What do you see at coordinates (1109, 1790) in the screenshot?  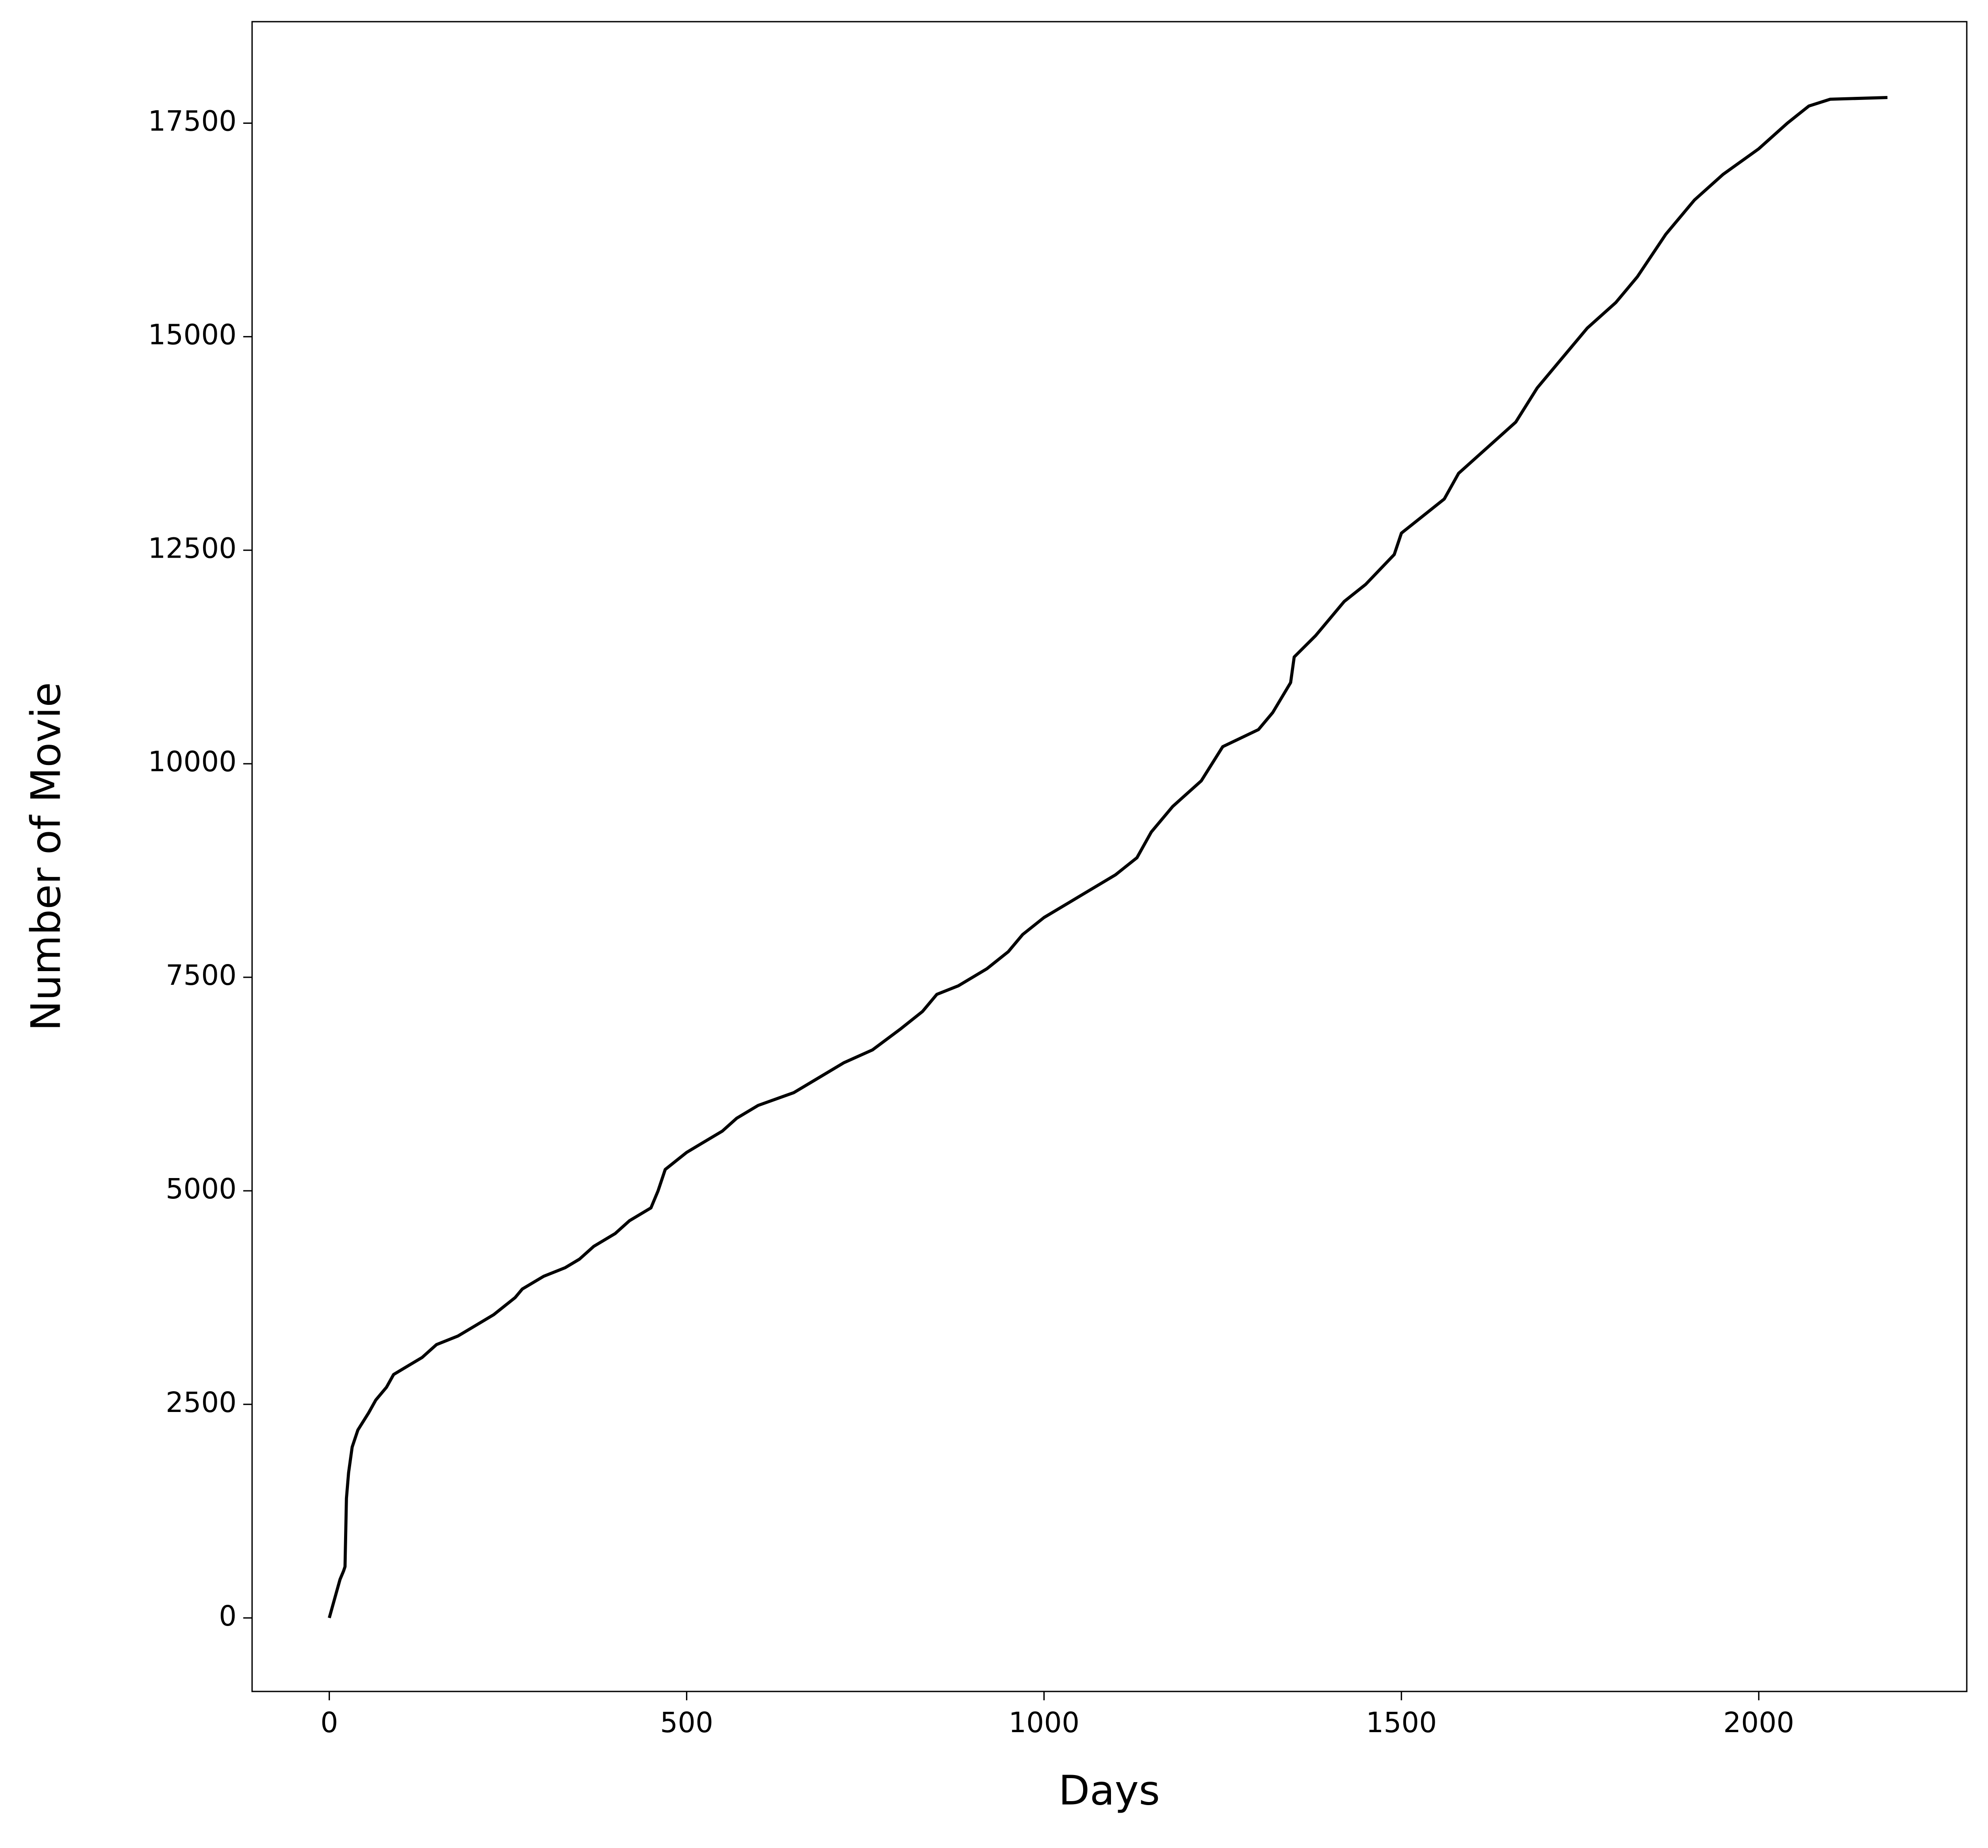 I see `x-axis-label: Days` at bounding box center [1109, 1790].